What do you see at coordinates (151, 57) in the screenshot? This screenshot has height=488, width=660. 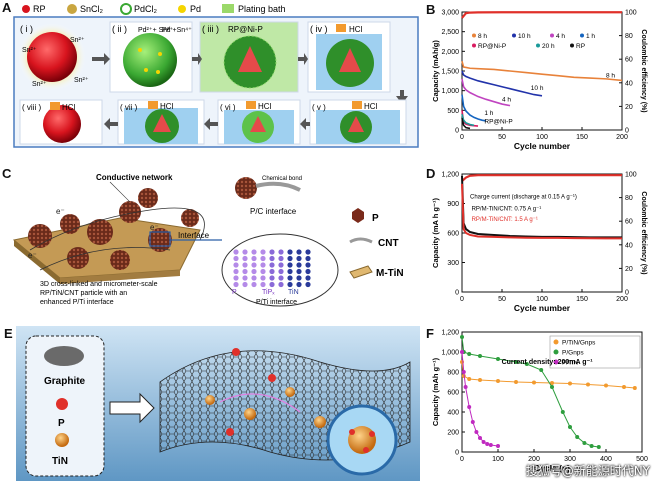 I see `step-ii: ( ii ) Pd²⁺+ Sn²⁺ Pd +Sn⁴⁺` at bounding box center [151, 57].